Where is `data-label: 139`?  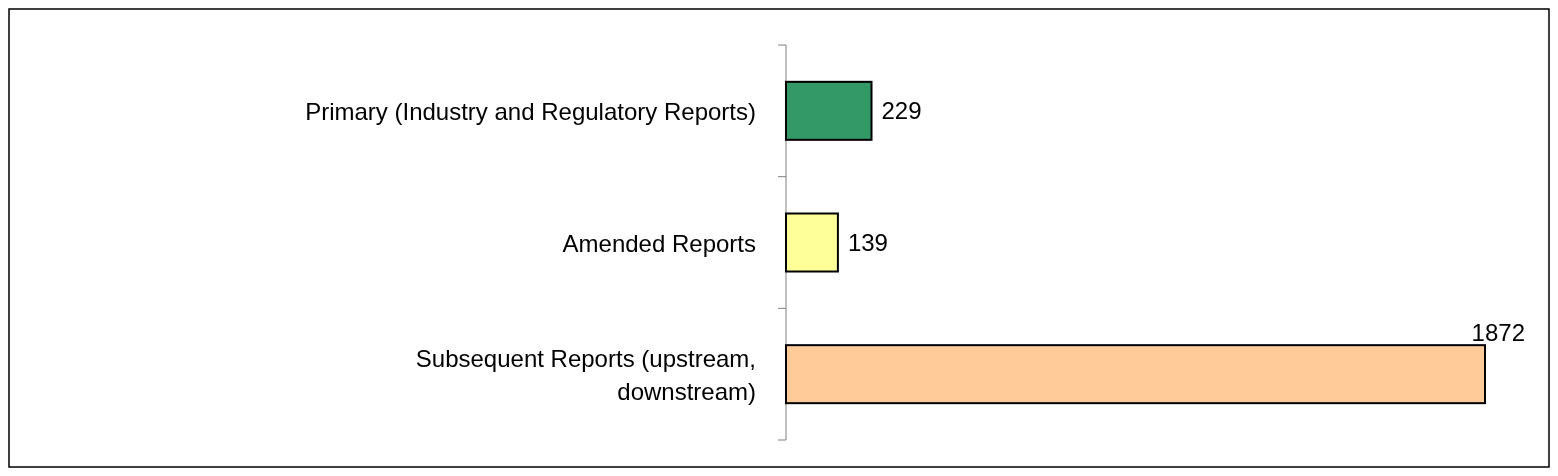 data-label: 139 is located at coordinates (867, 242).